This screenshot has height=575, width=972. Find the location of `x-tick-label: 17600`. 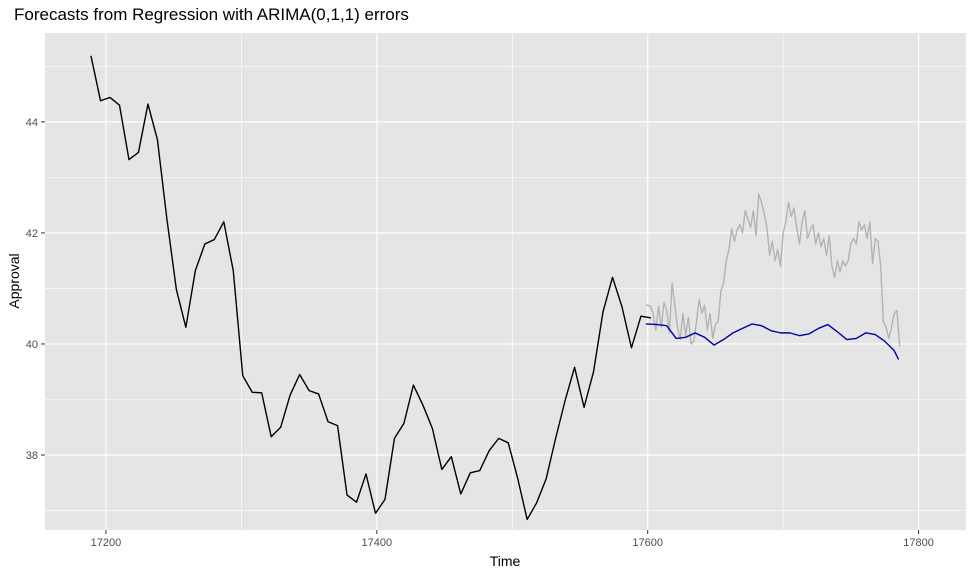

x-tick-label: 17600 is located at coordinates (647, 543).